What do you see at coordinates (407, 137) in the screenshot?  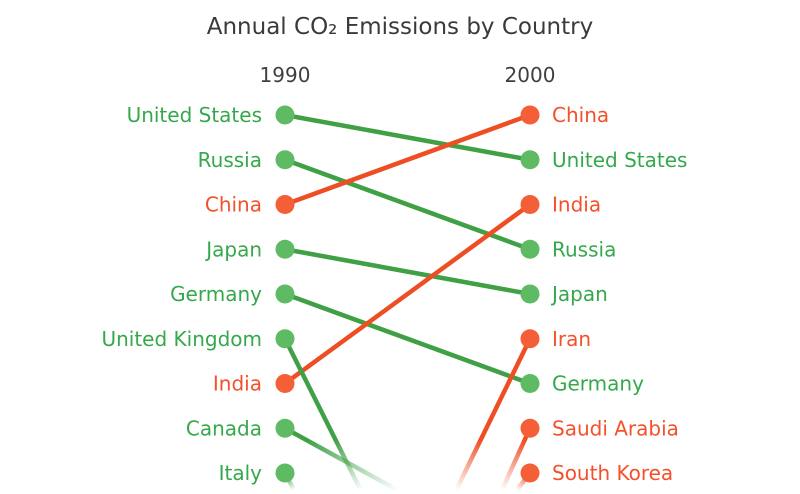 I see `slope-line-united-states-to-united-states` at bounding box center [407, 137].